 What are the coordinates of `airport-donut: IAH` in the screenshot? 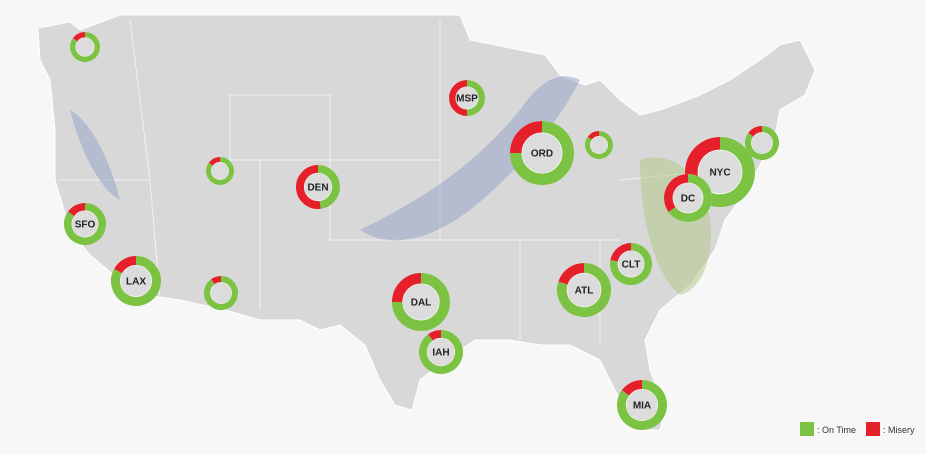 It's located at (441, 352).